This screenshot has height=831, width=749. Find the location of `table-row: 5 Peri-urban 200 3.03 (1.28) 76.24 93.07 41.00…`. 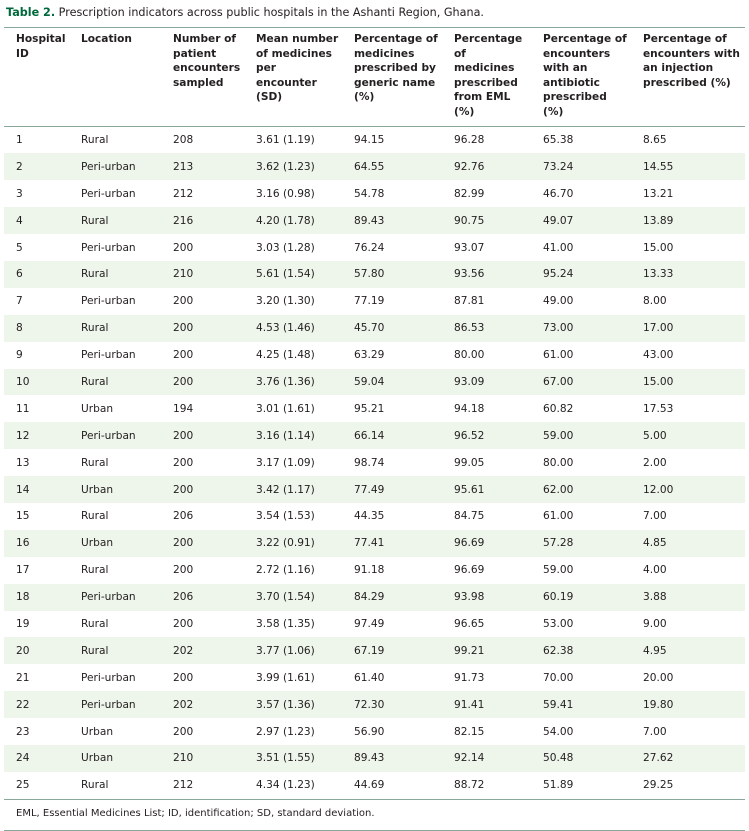

table-row: 5 Peri-urban 200 3.03 (1.28) 76.24 93.07 41.00… is located at coordinates (374, 248).